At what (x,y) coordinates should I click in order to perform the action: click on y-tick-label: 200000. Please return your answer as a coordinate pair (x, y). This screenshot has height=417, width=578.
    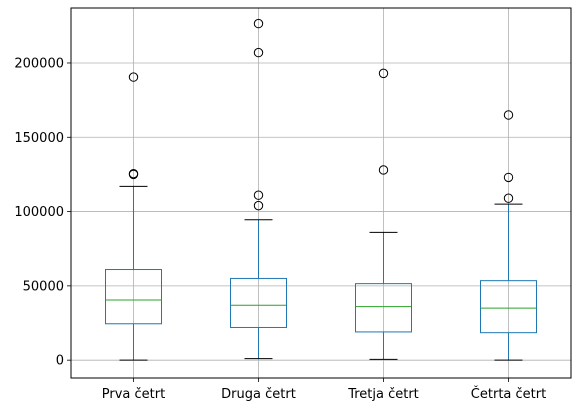
    Looking at the image, I should click on (39, 63).